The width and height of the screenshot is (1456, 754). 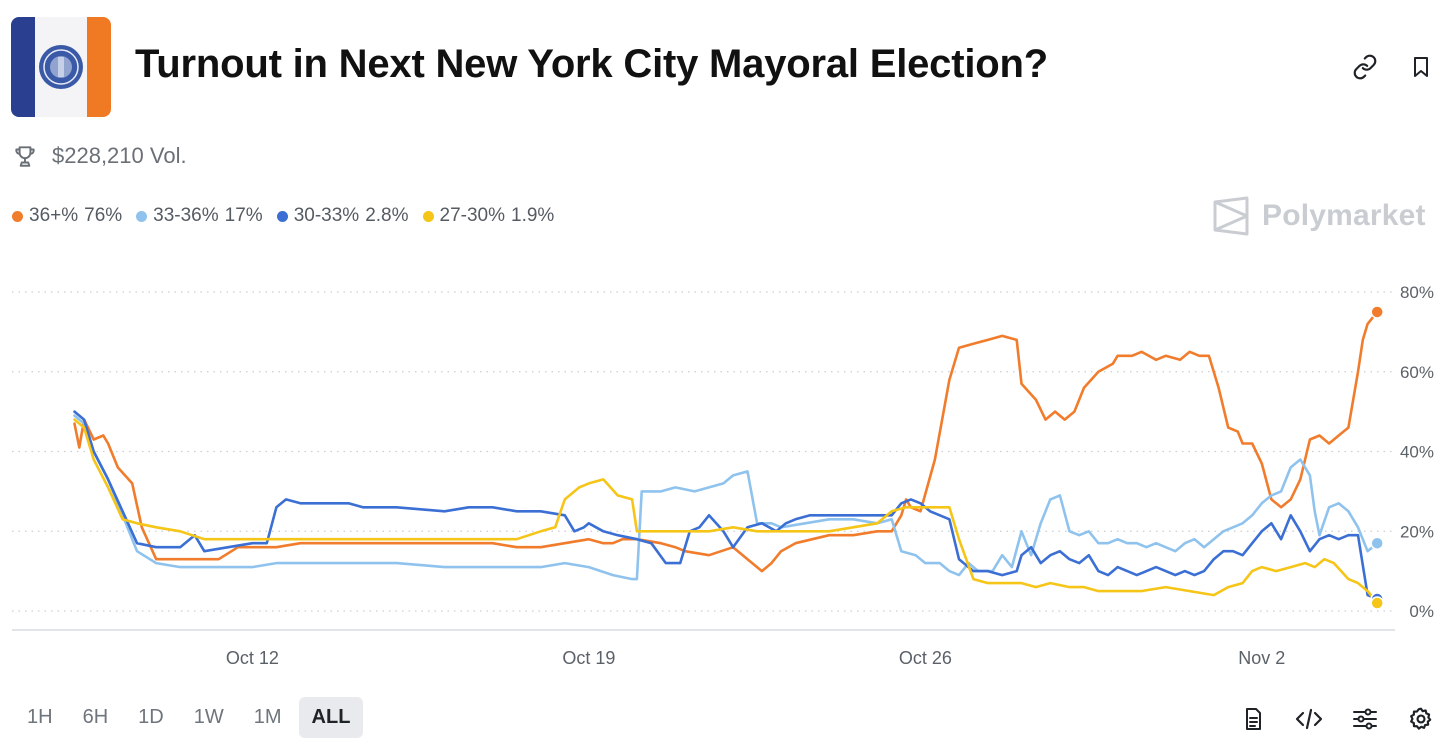 I want to click on watermark-text: Polymarket, so click(x=1344, y=215).